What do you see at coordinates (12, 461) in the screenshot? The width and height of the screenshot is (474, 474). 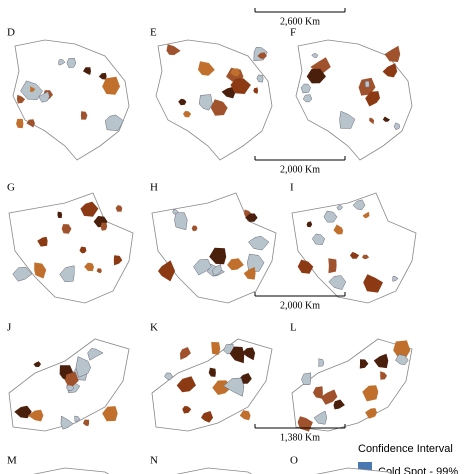 I see `panel-label: M` at bounding box center [12, 461].